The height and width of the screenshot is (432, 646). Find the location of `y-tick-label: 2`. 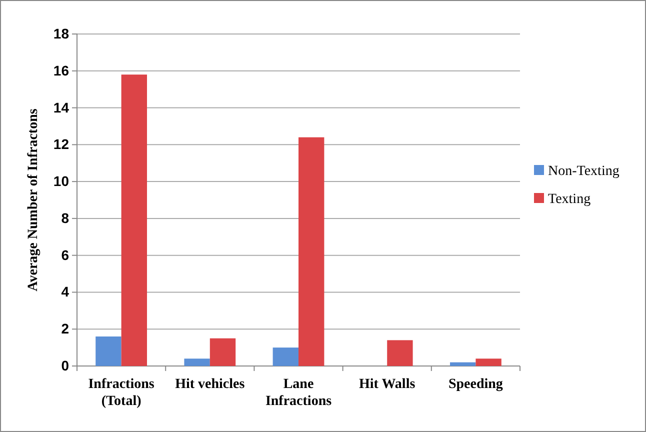

y-tick-label: 2 is located at coordinates (65, 328).